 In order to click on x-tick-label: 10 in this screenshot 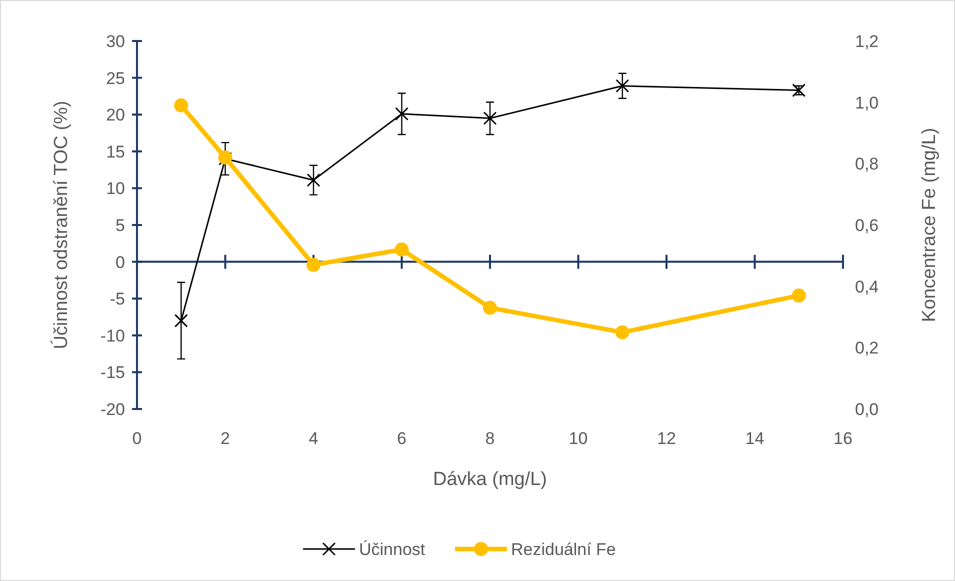, I will do `click(578, 438)`.